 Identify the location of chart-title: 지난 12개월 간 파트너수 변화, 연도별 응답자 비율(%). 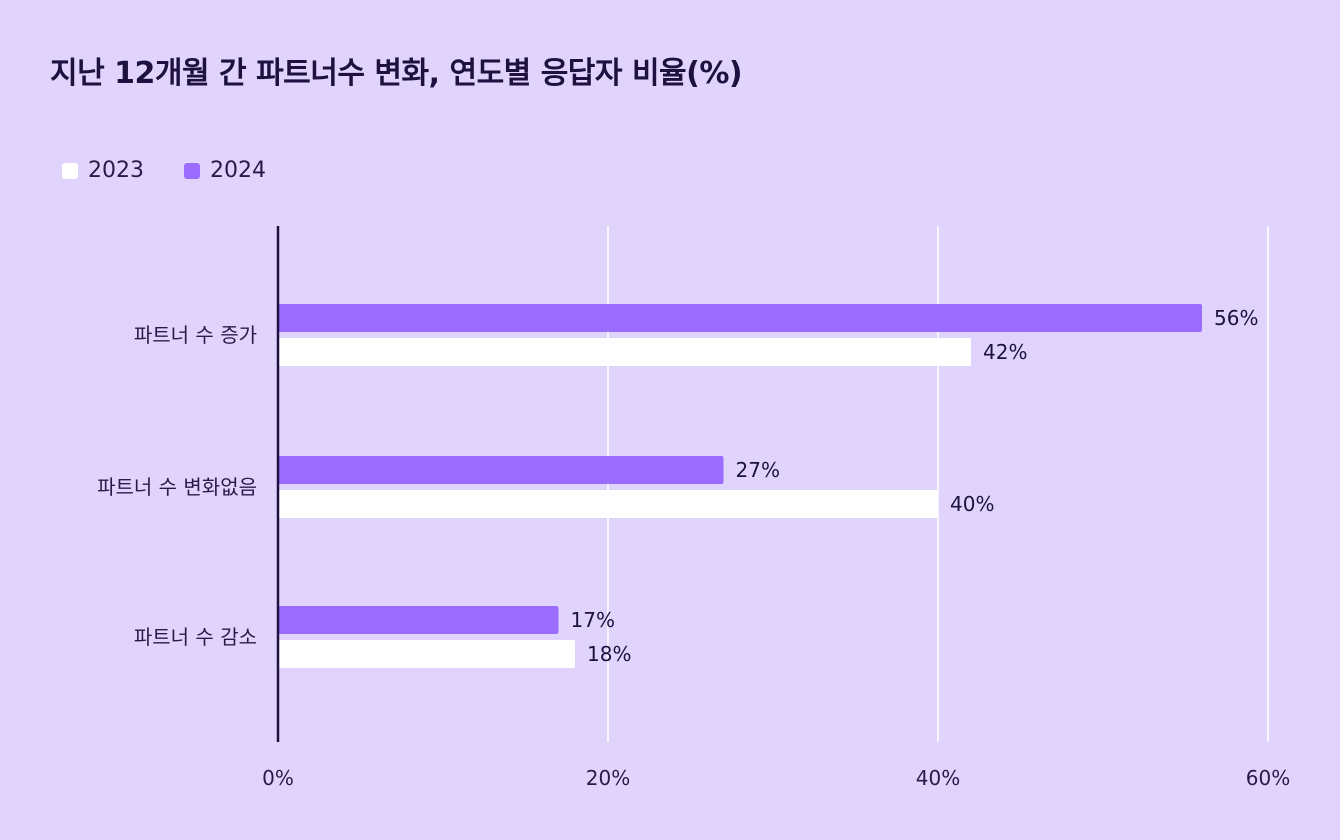
(396, 73).